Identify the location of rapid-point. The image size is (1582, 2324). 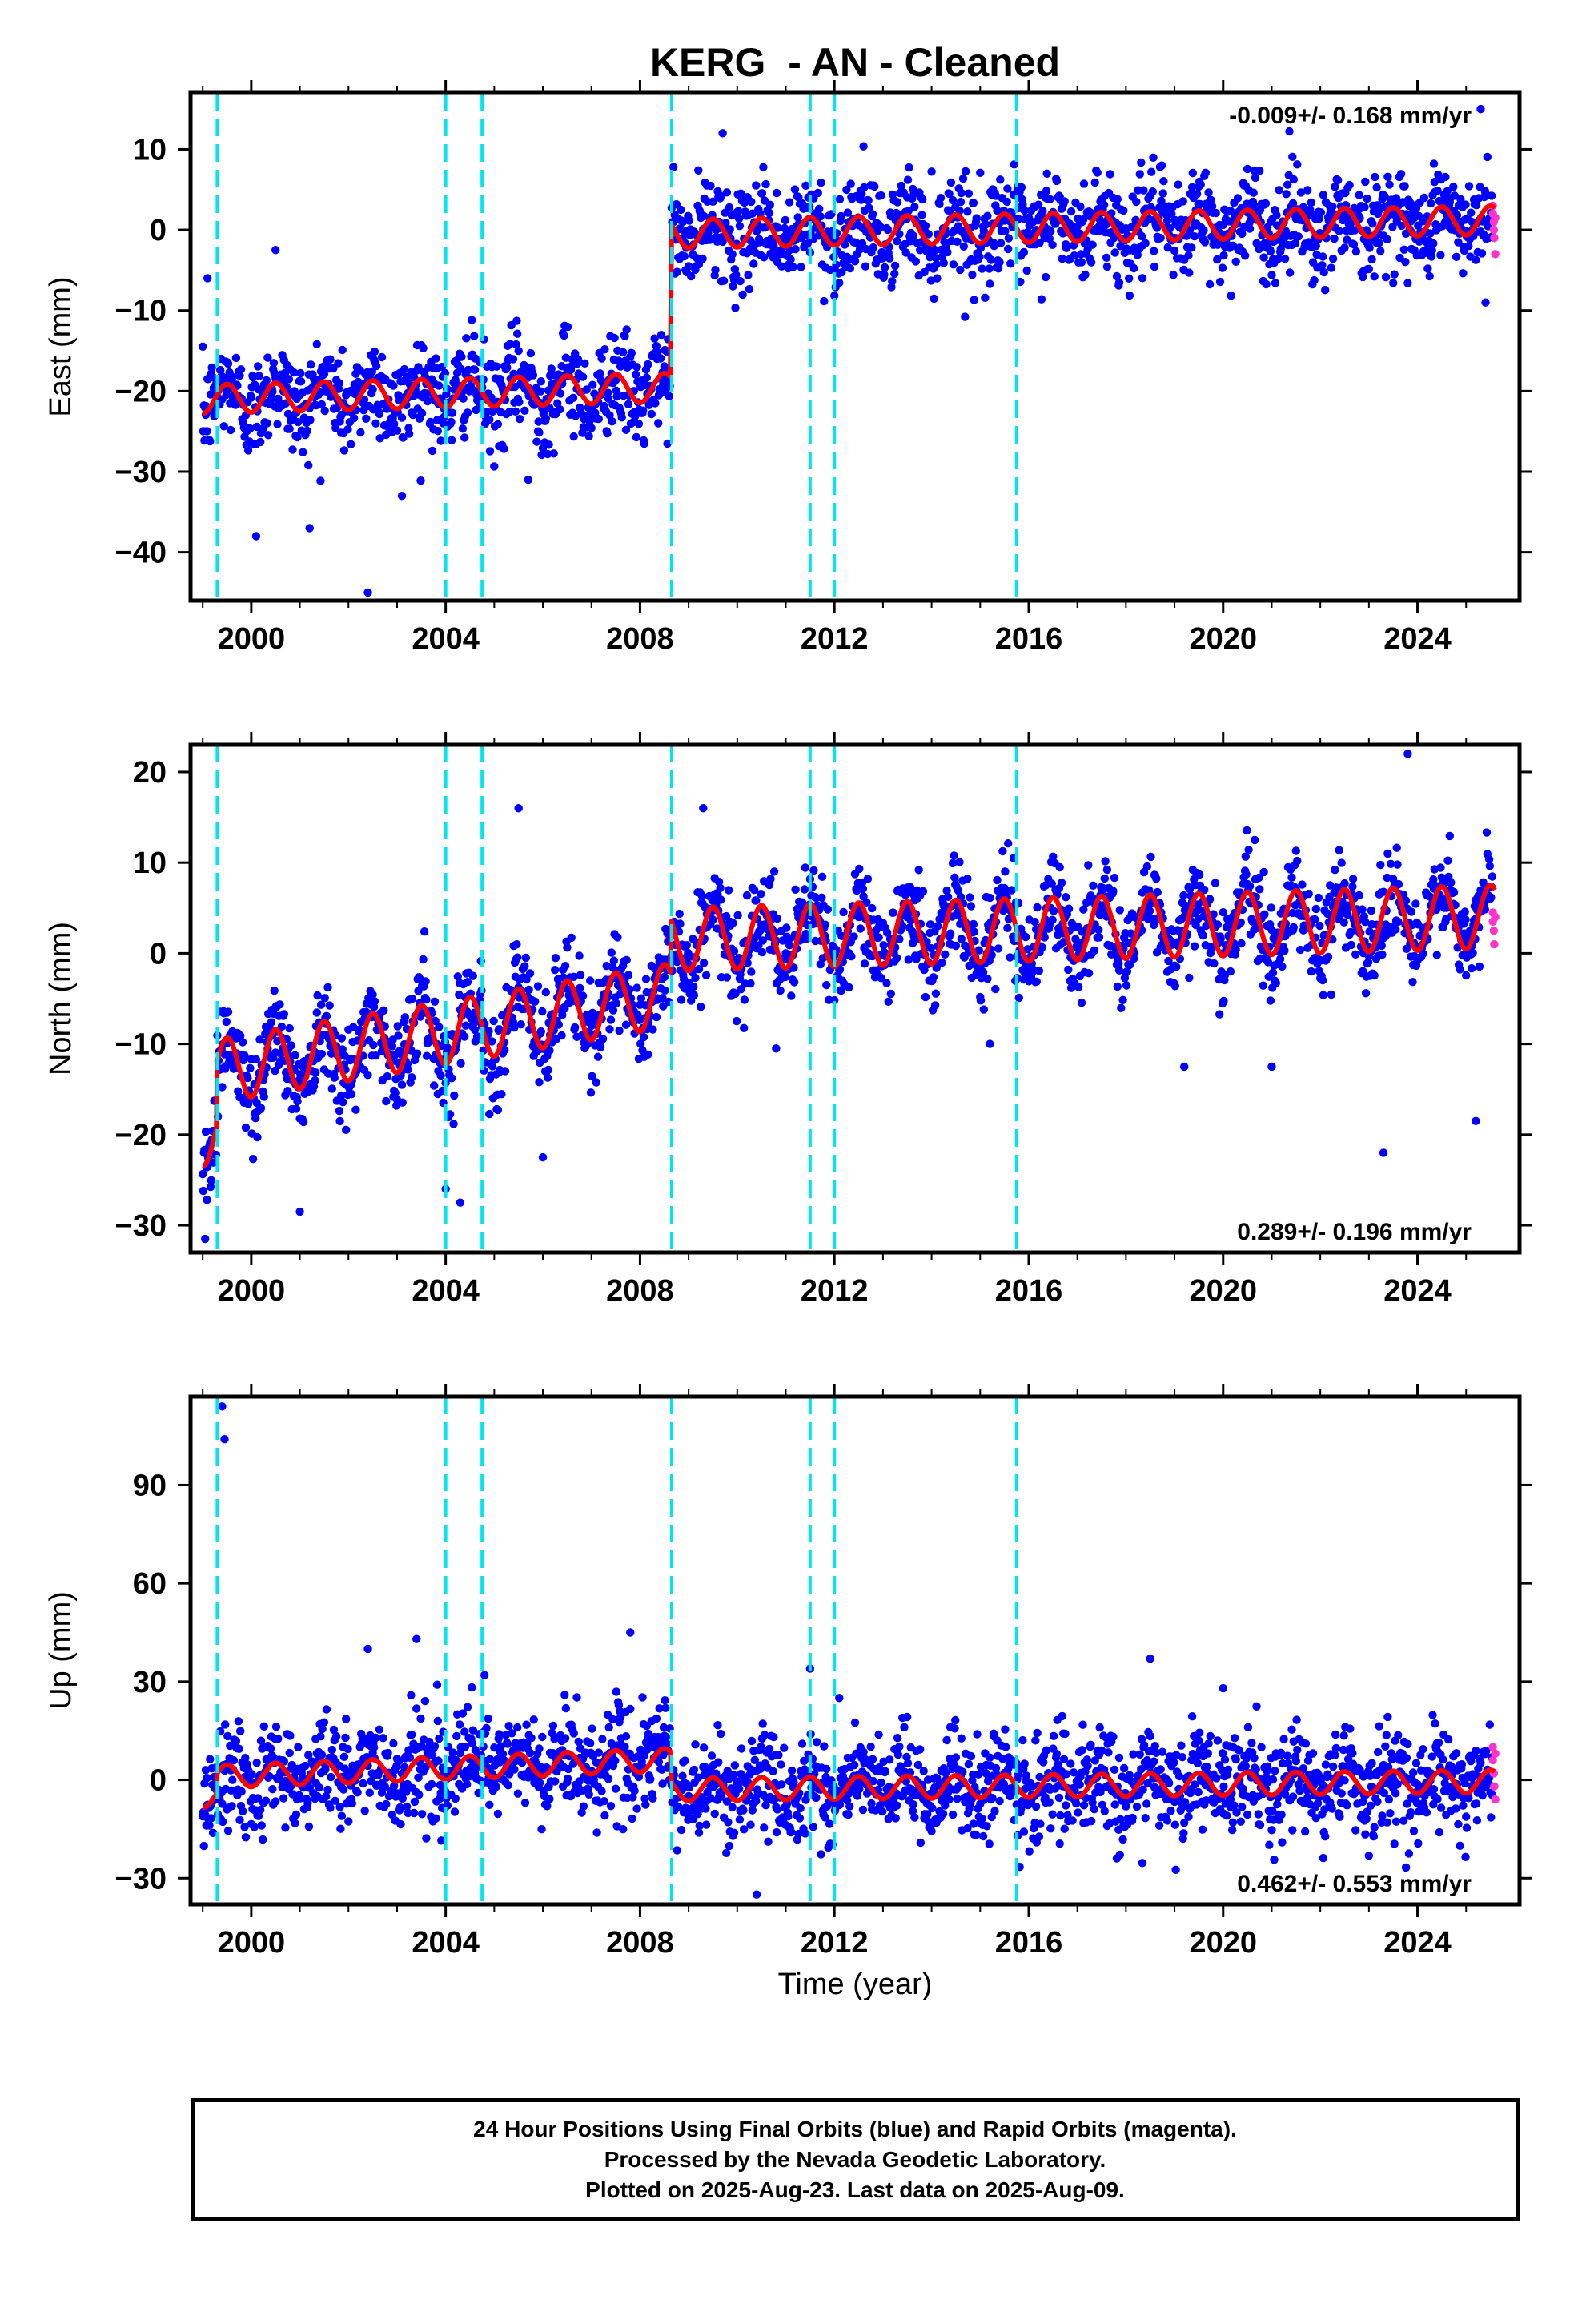
(1494, 931).